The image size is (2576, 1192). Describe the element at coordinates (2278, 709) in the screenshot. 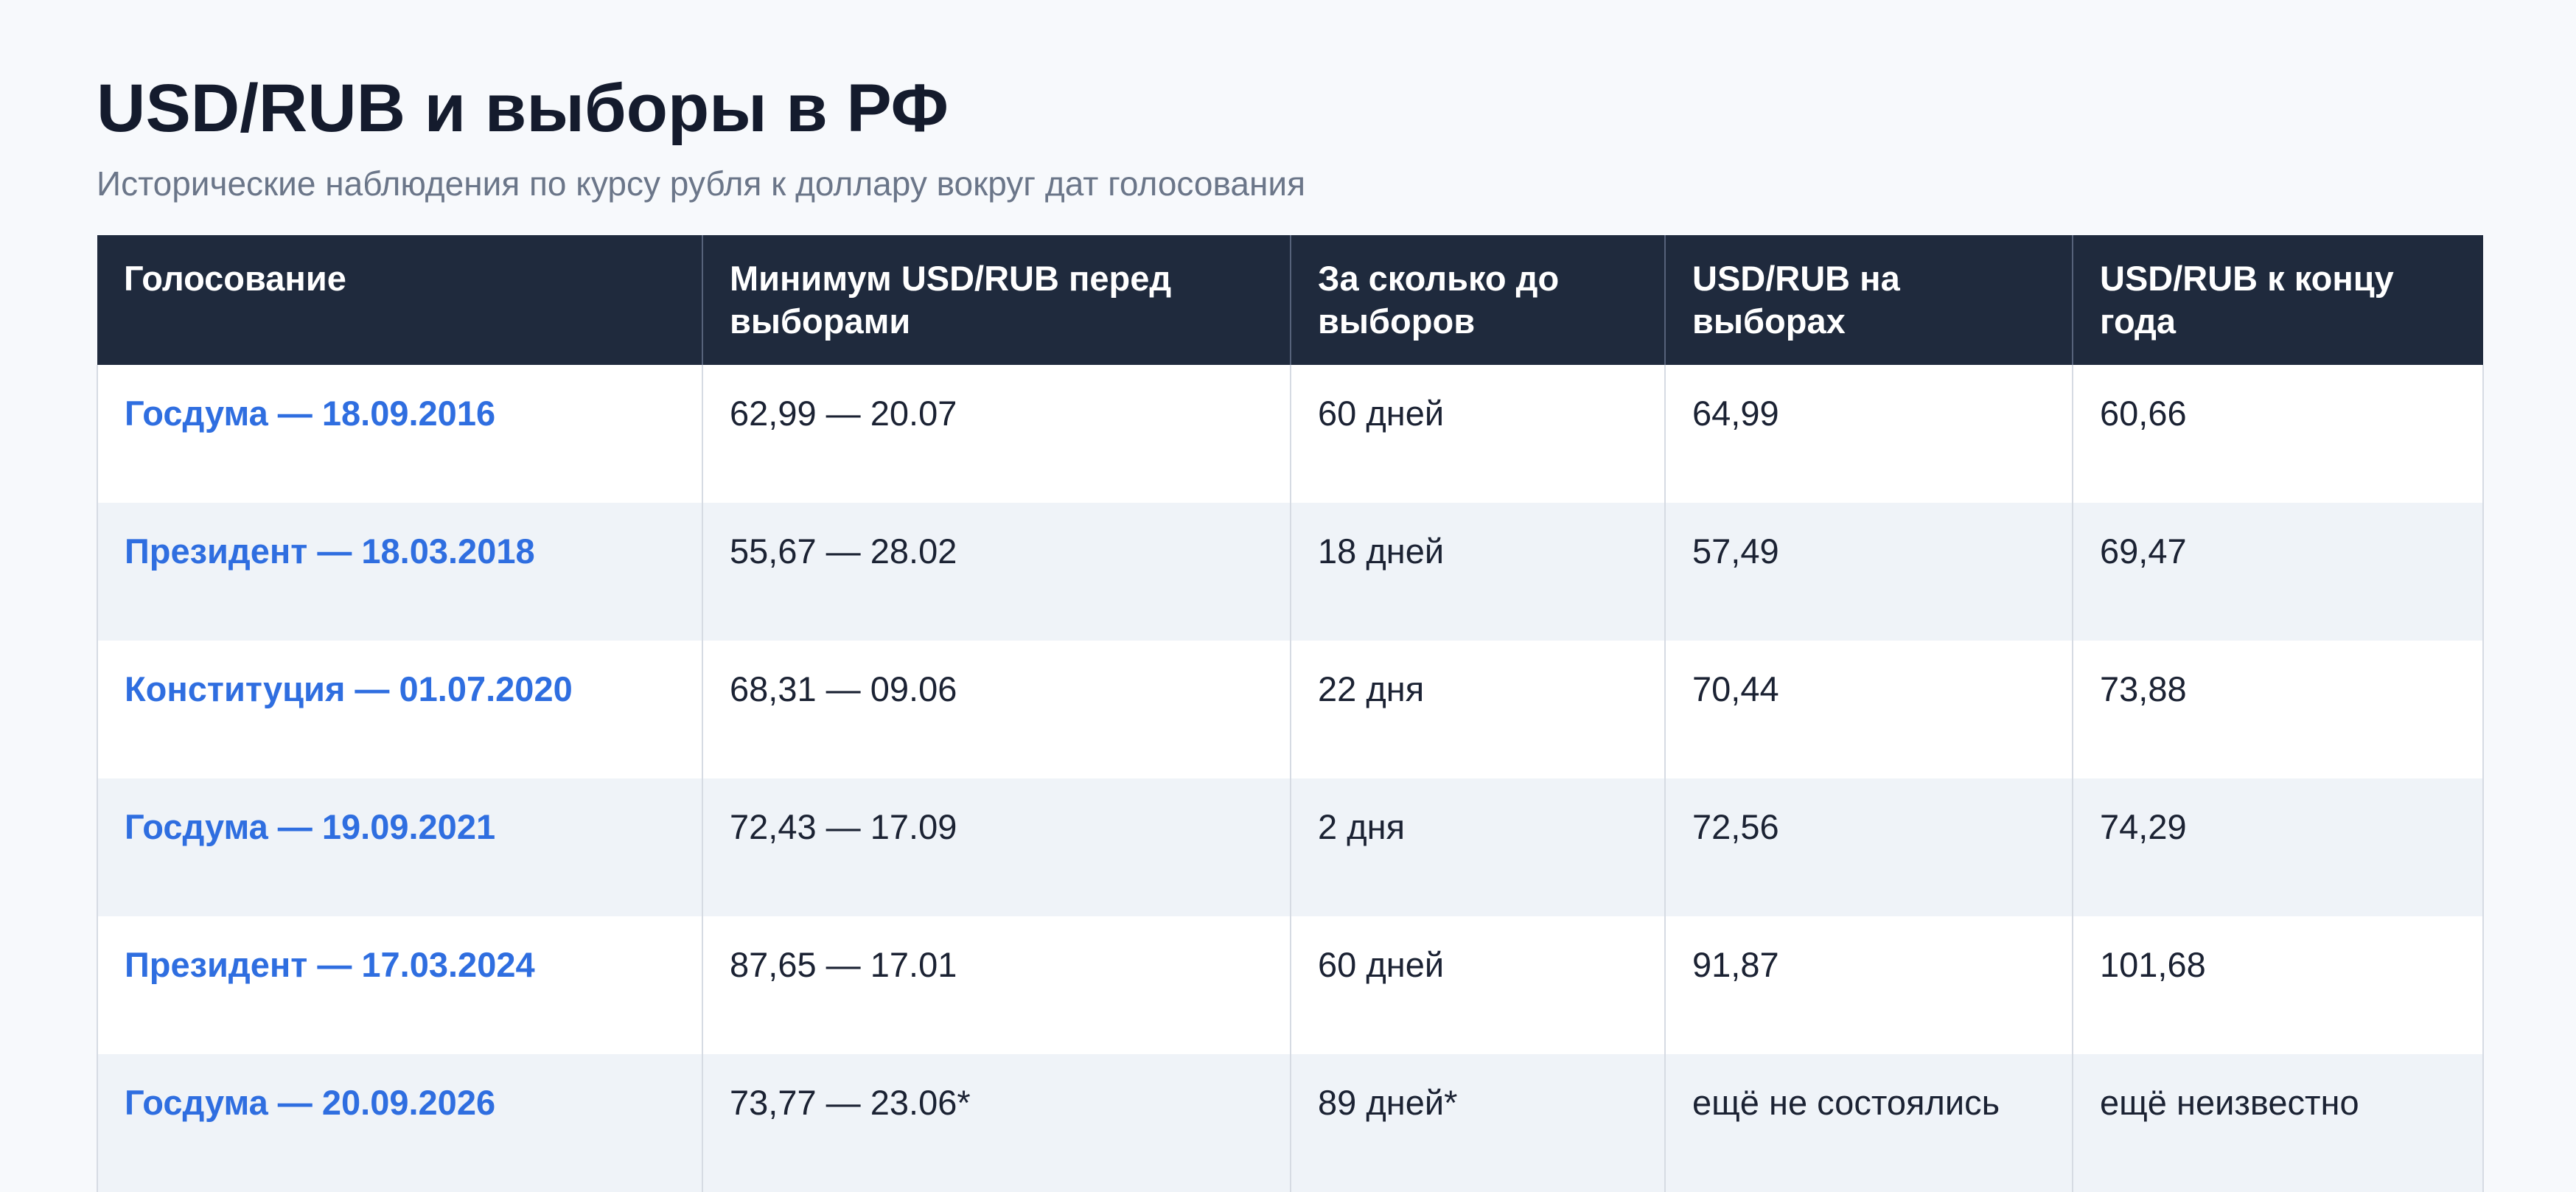

I see `table-cell: 73,88` at that location.